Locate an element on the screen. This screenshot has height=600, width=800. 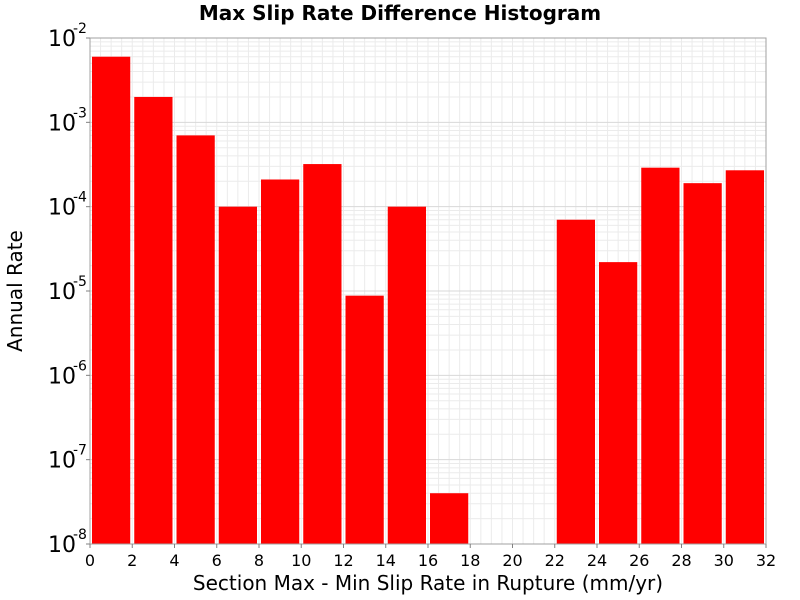
x-tick-label: 30 is located at coordinates (724, 560).